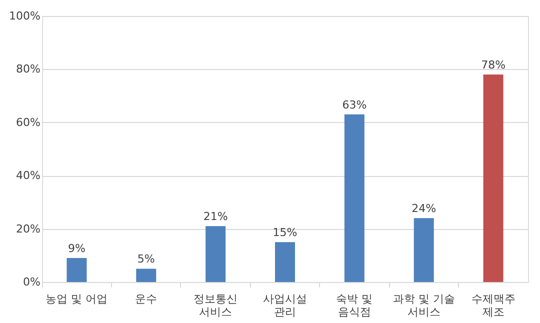  What do you see at coordinates (424, 209) in the screenshot?
I see `data-label: 24%` at bounding box center [424, 209].